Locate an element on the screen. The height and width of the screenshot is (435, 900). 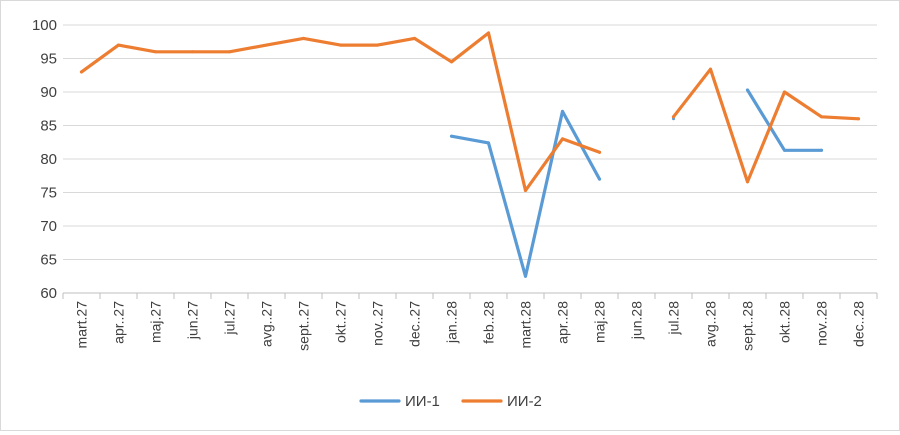
y-tick-label: 80 is located at coordinates (48, 159).